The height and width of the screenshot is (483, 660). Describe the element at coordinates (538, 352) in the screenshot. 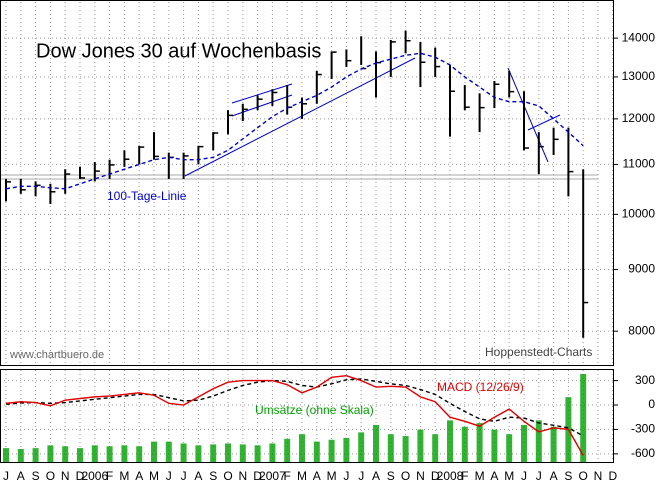

I see `source-label: Hoppenstedt-Charts` at that location.